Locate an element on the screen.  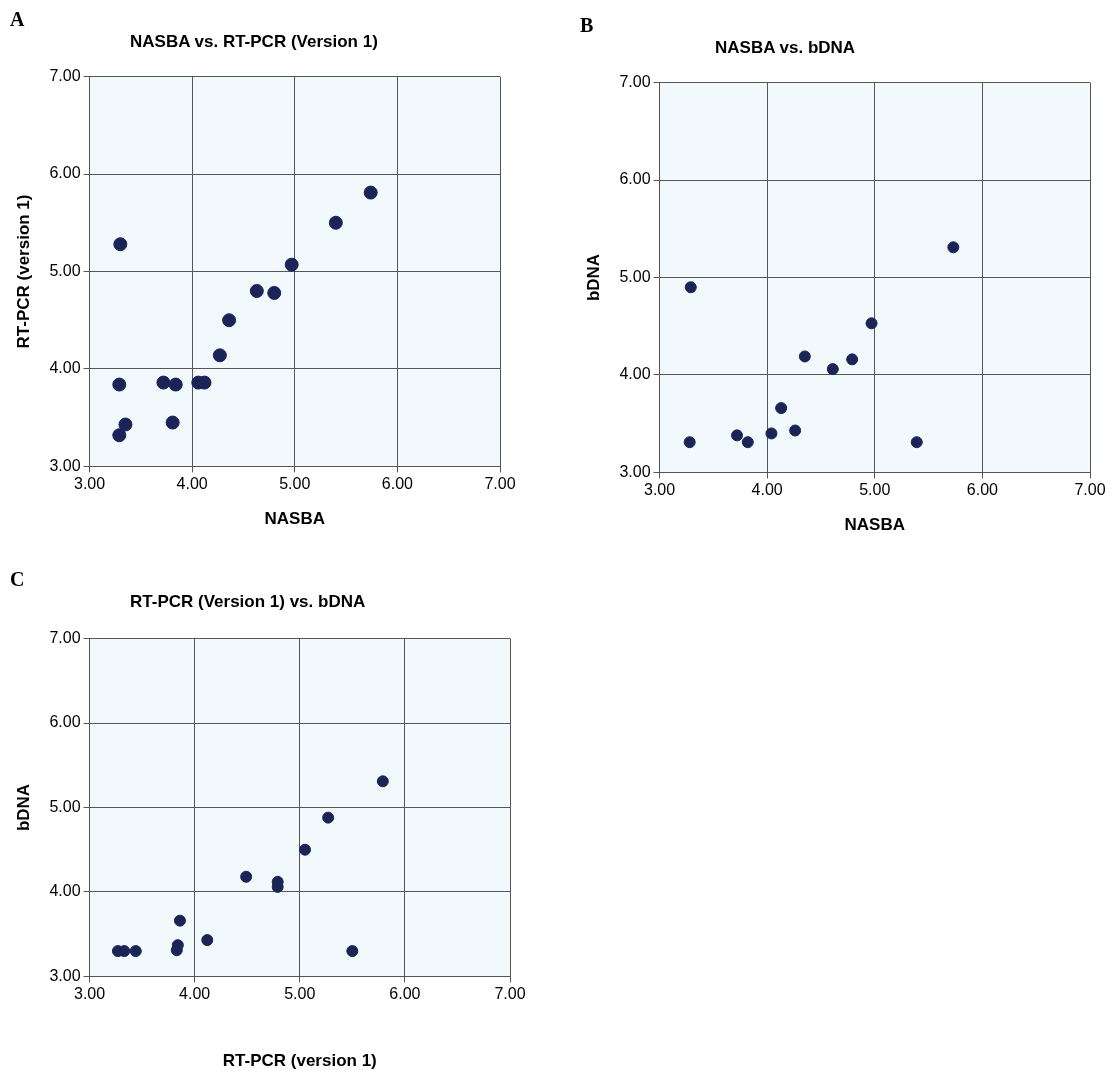
chart-title: NASBA vs. RT-PCR (Version 1) is located at coordinates (254, 42).